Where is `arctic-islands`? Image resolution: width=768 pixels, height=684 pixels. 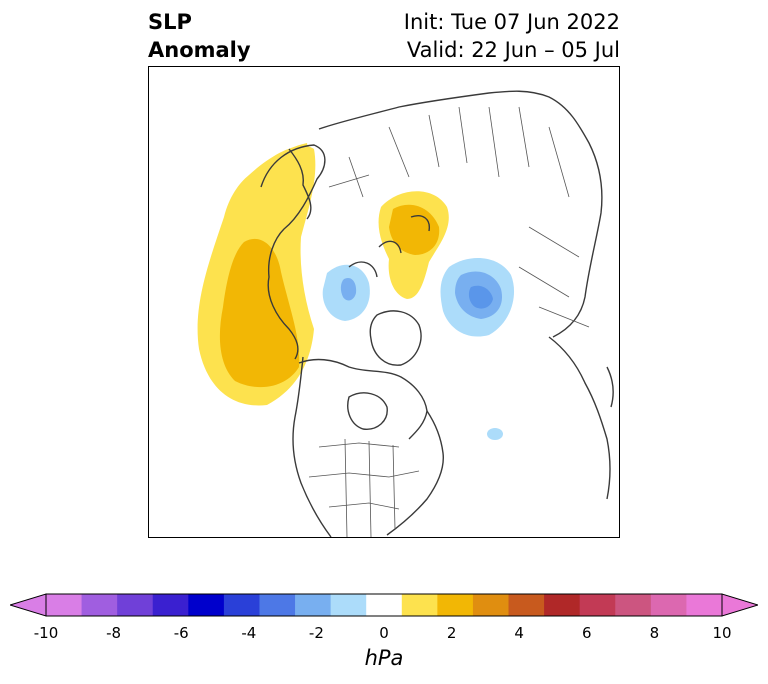
arctic-islands is located at coordinates (389, 246).